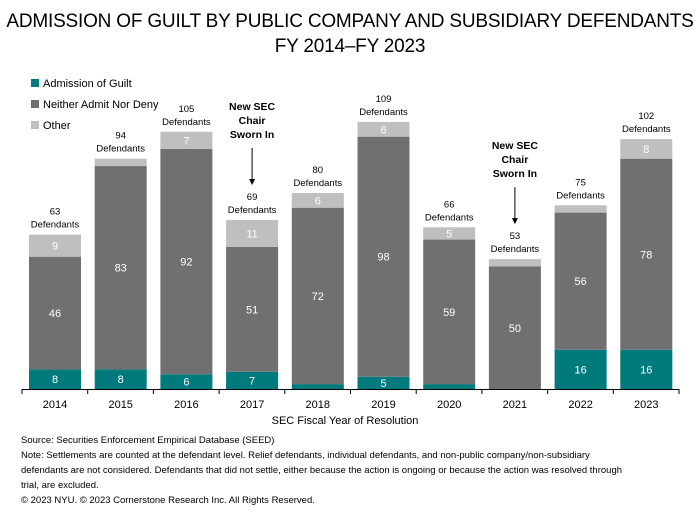 The width and height of the screenshot is (700, 512). I want to click on data-label: 98, so click(383, 258).